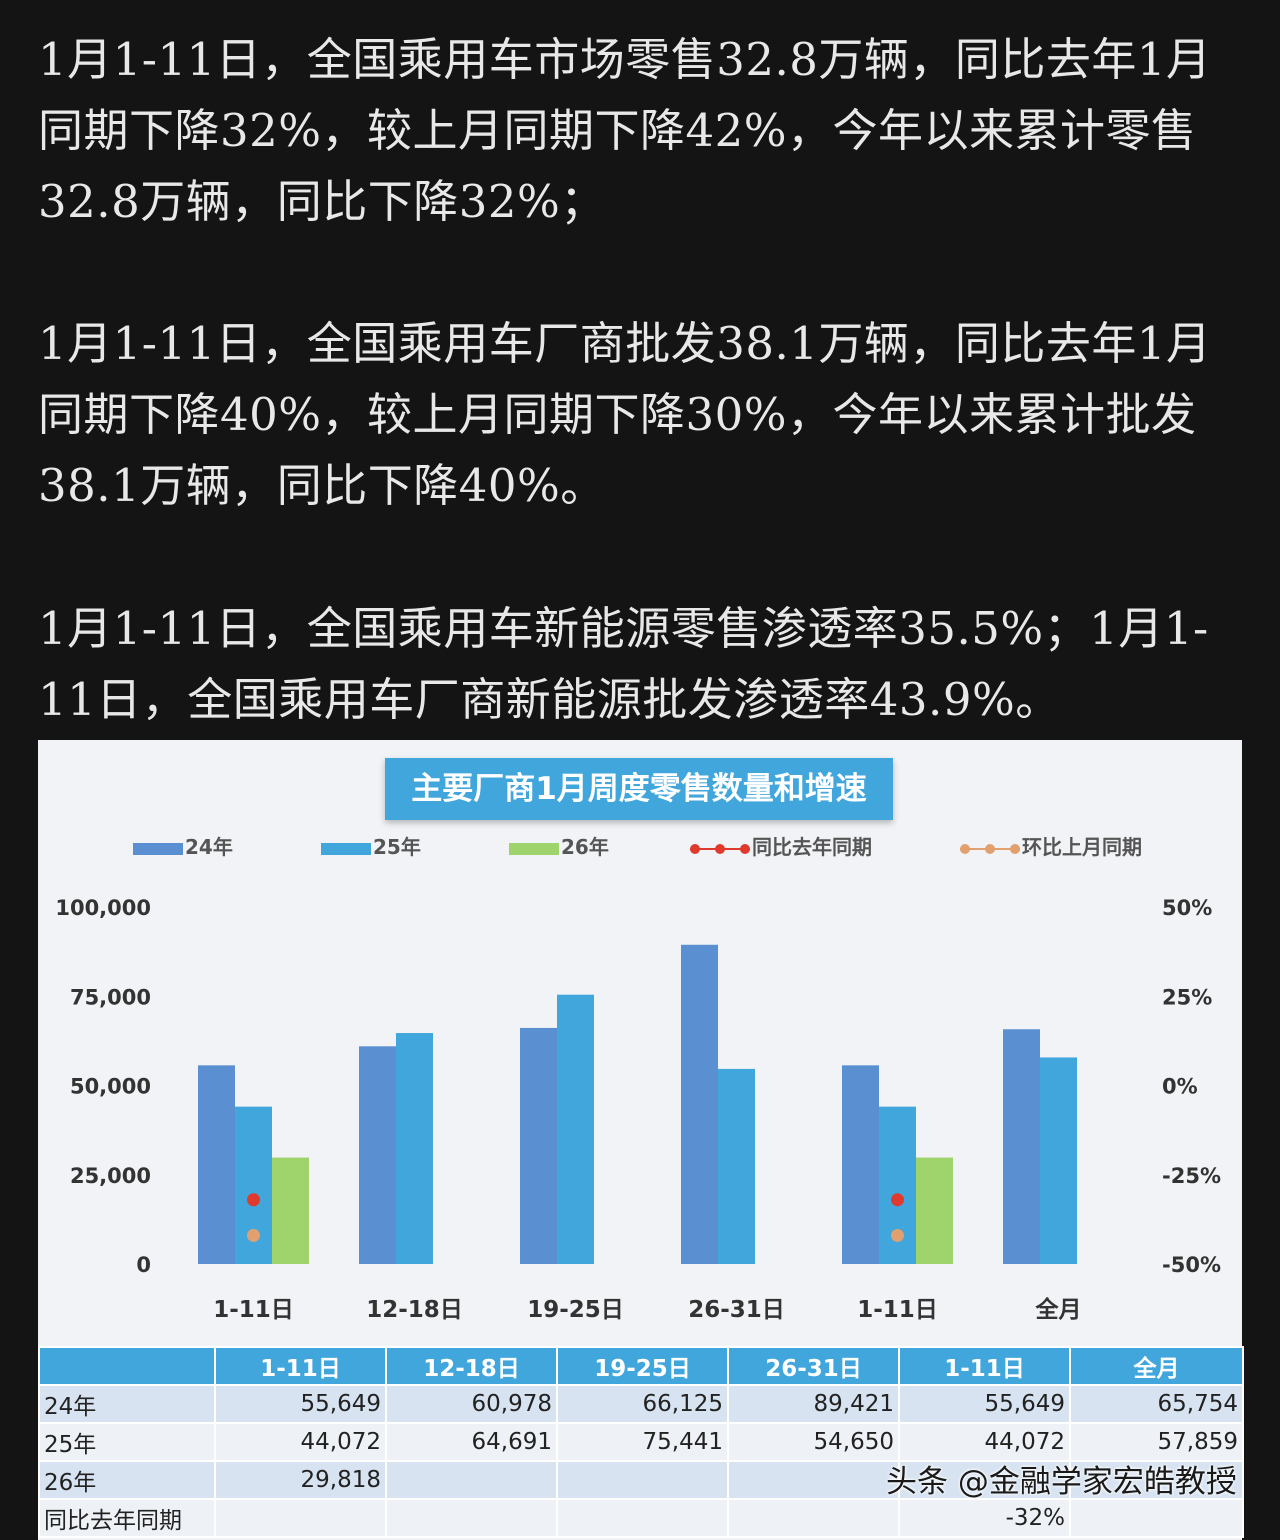  Describe the element at coordinates (143, 1265) in the screenshot. I see `y-left-tick-label: 0` at that location.